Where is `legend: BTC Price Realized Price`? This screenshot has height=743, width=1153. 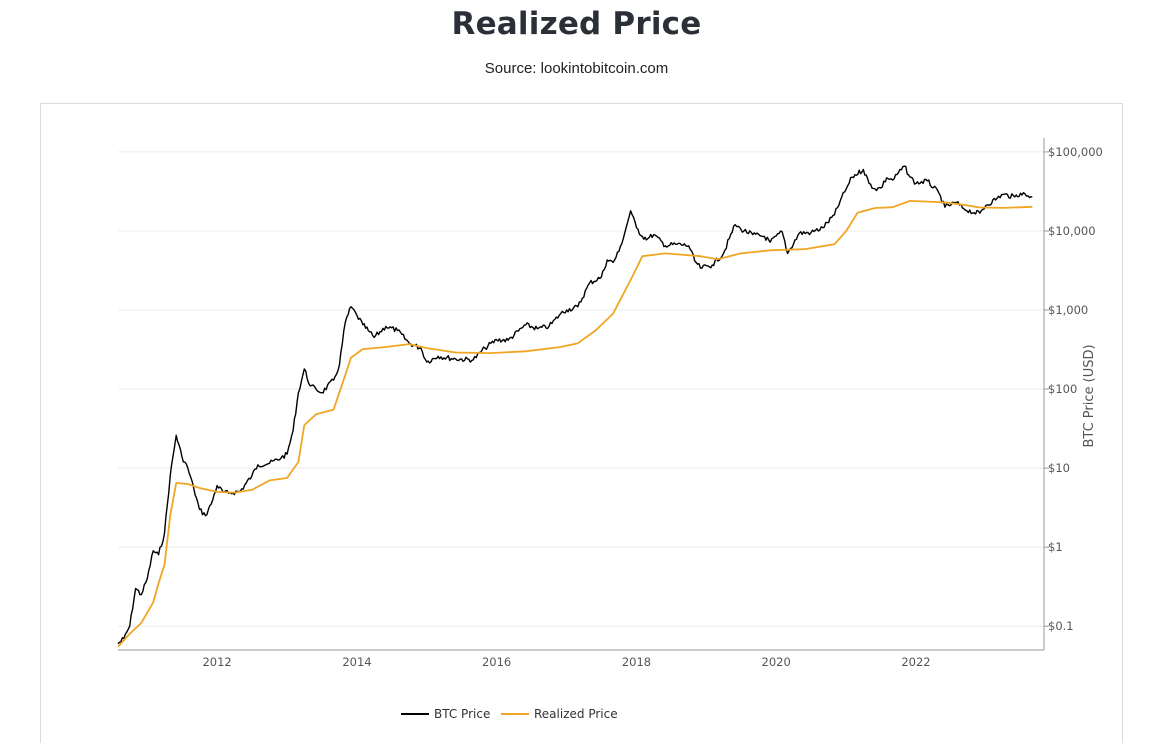 legend: BTC Price Realized Price is located at coordinates (509, 714).